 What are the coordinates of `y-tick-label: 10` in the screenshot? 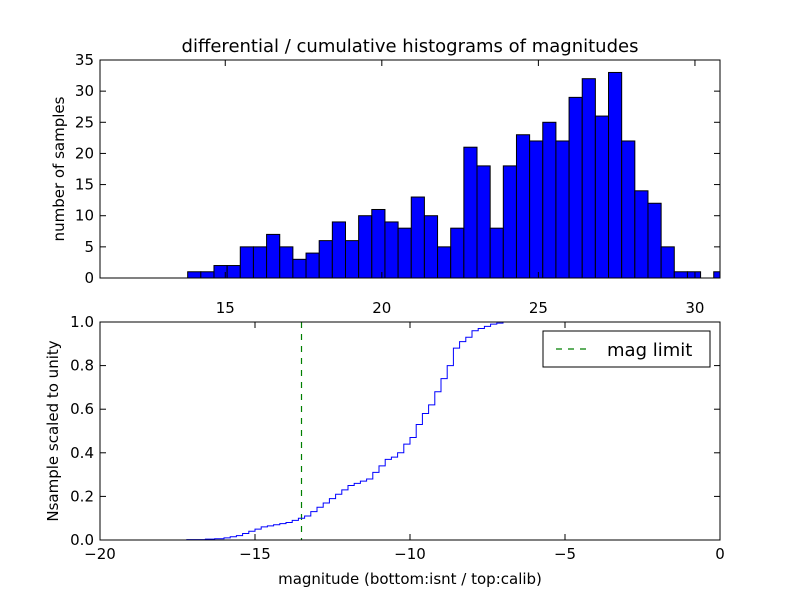 It's located at (84, 216).